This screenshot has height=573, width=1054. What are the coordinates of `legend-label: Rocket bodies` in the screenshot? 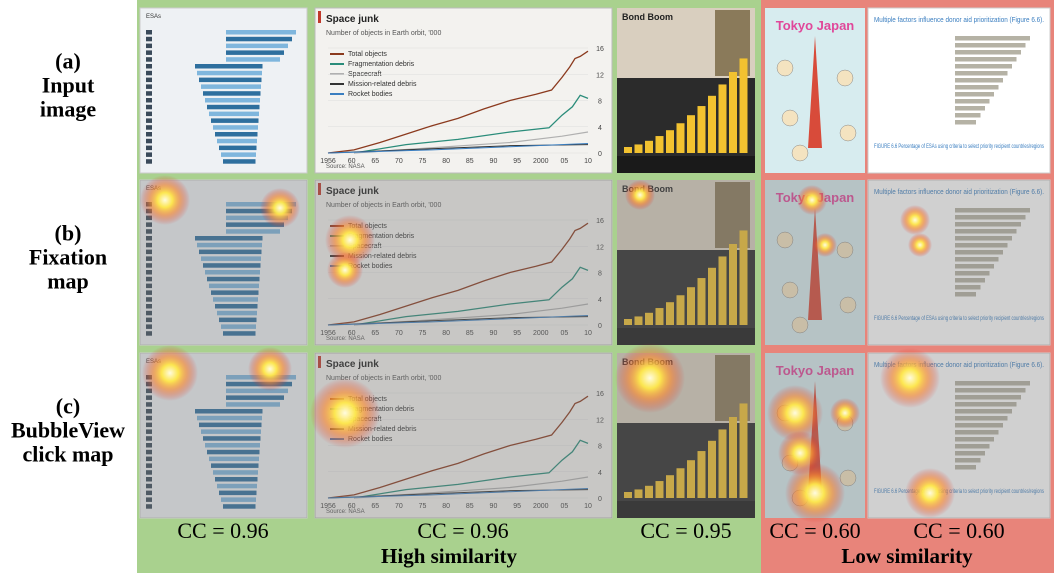 It's located at (370, 266).